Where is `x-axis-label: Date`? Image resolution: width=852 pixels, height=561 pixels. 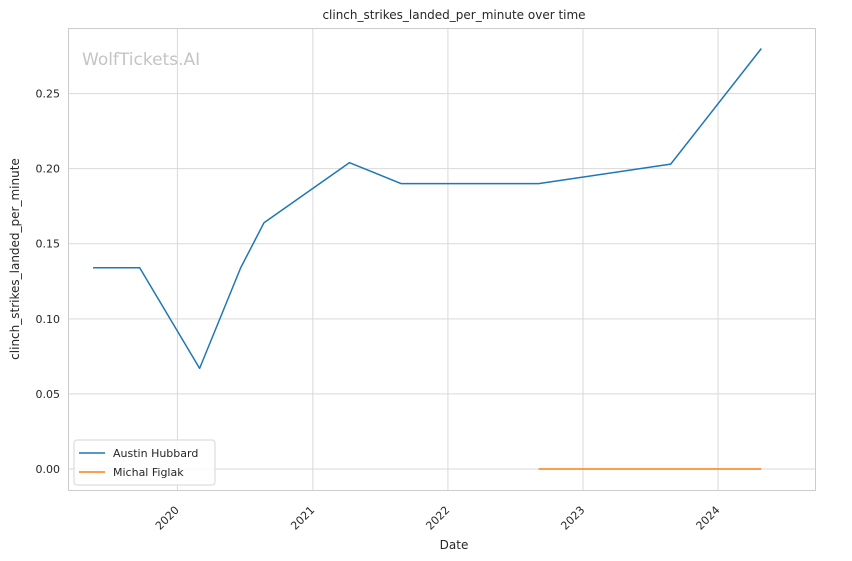
x-axis-label: Date is located at coordinates (454, 545).